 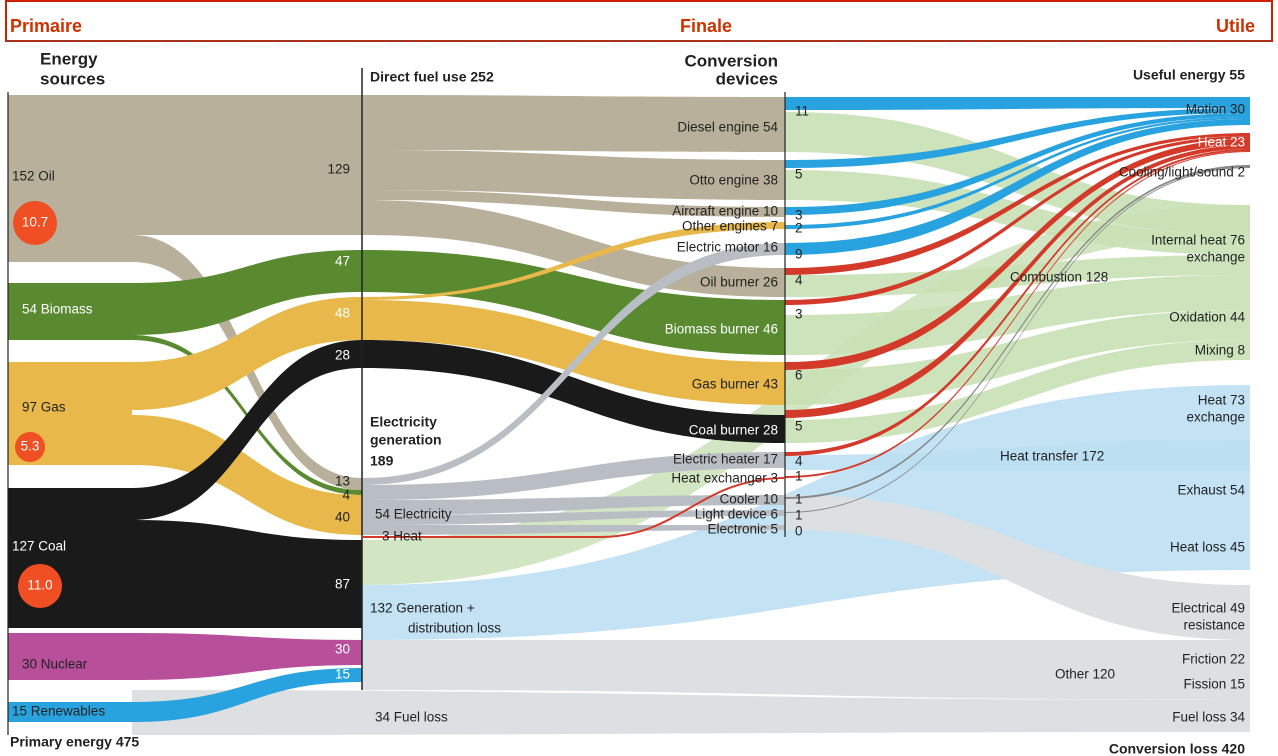 I want to click on label: Conversion loss 420, so click(x=1177, y=748).